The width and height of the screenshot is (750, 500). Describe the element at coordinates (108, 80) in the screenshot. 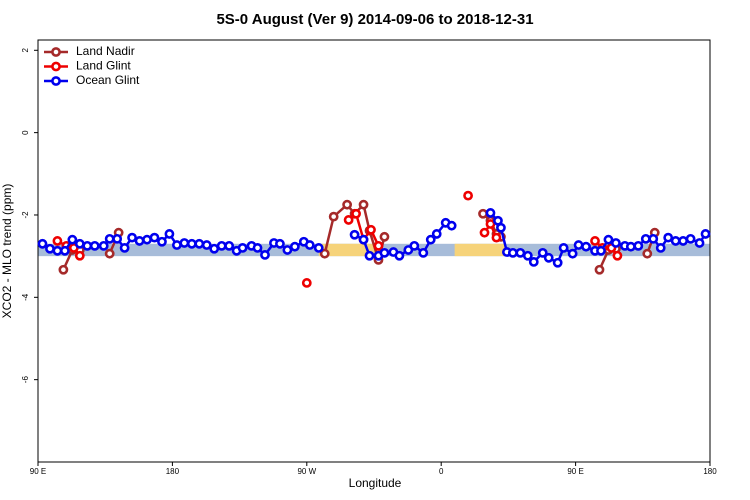

I see `legend-label: Ocean Glint` at that location.